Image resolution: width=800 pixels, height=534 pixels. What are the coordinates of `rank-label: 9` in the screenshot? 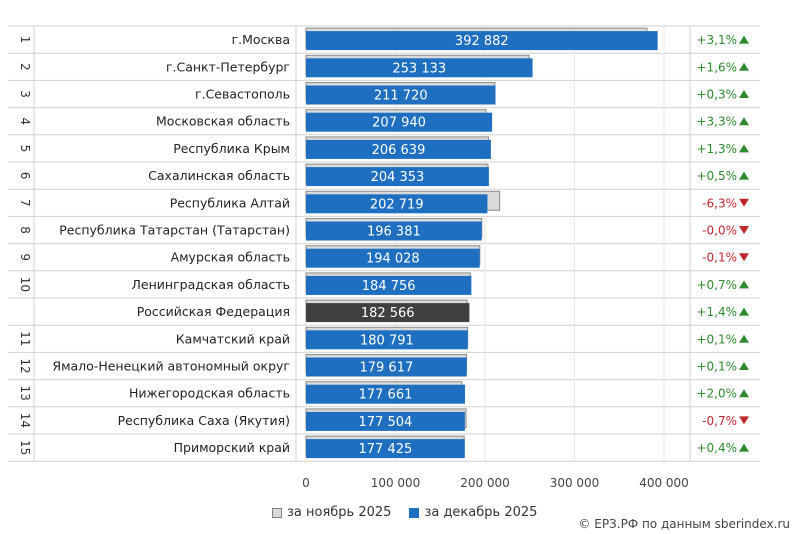 It's located at (25, 257).